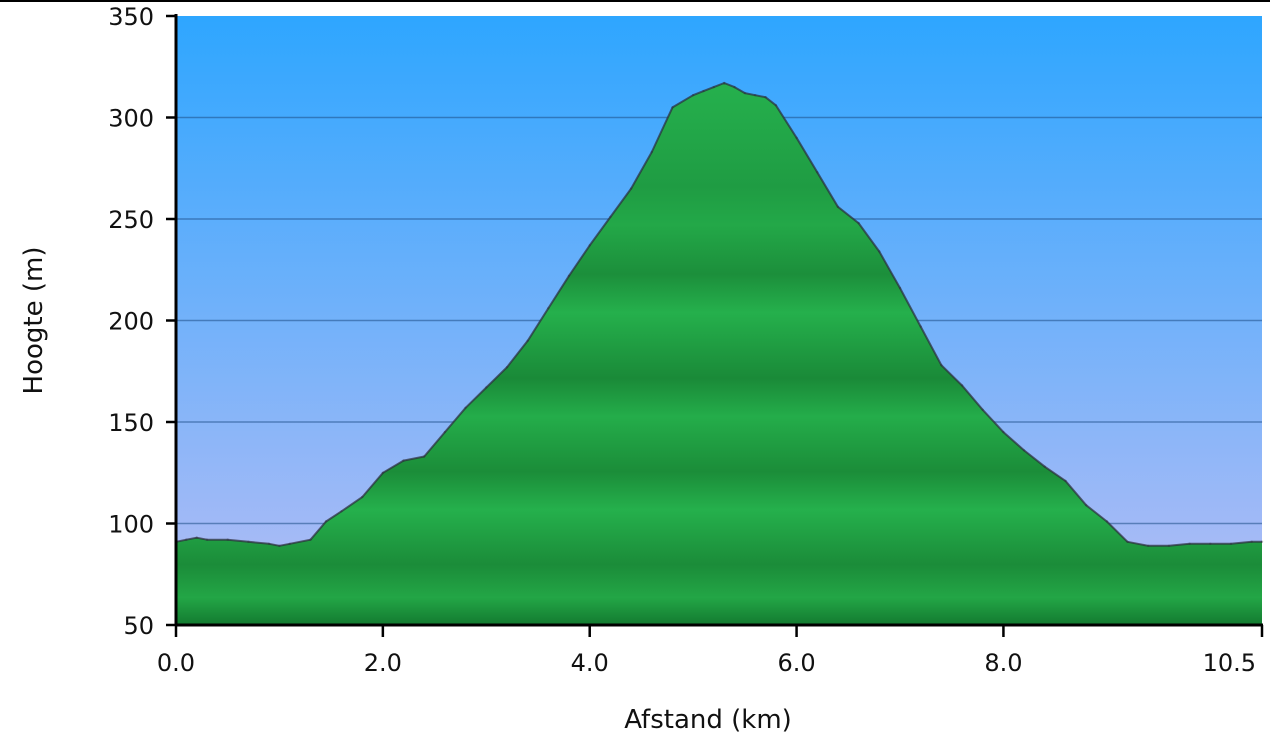 The height and width of the screenshot is (740, 1270). What do you see at coordinates (635, 1) in the screenshot?
I see `top-border` at bounding box center [635, 1].